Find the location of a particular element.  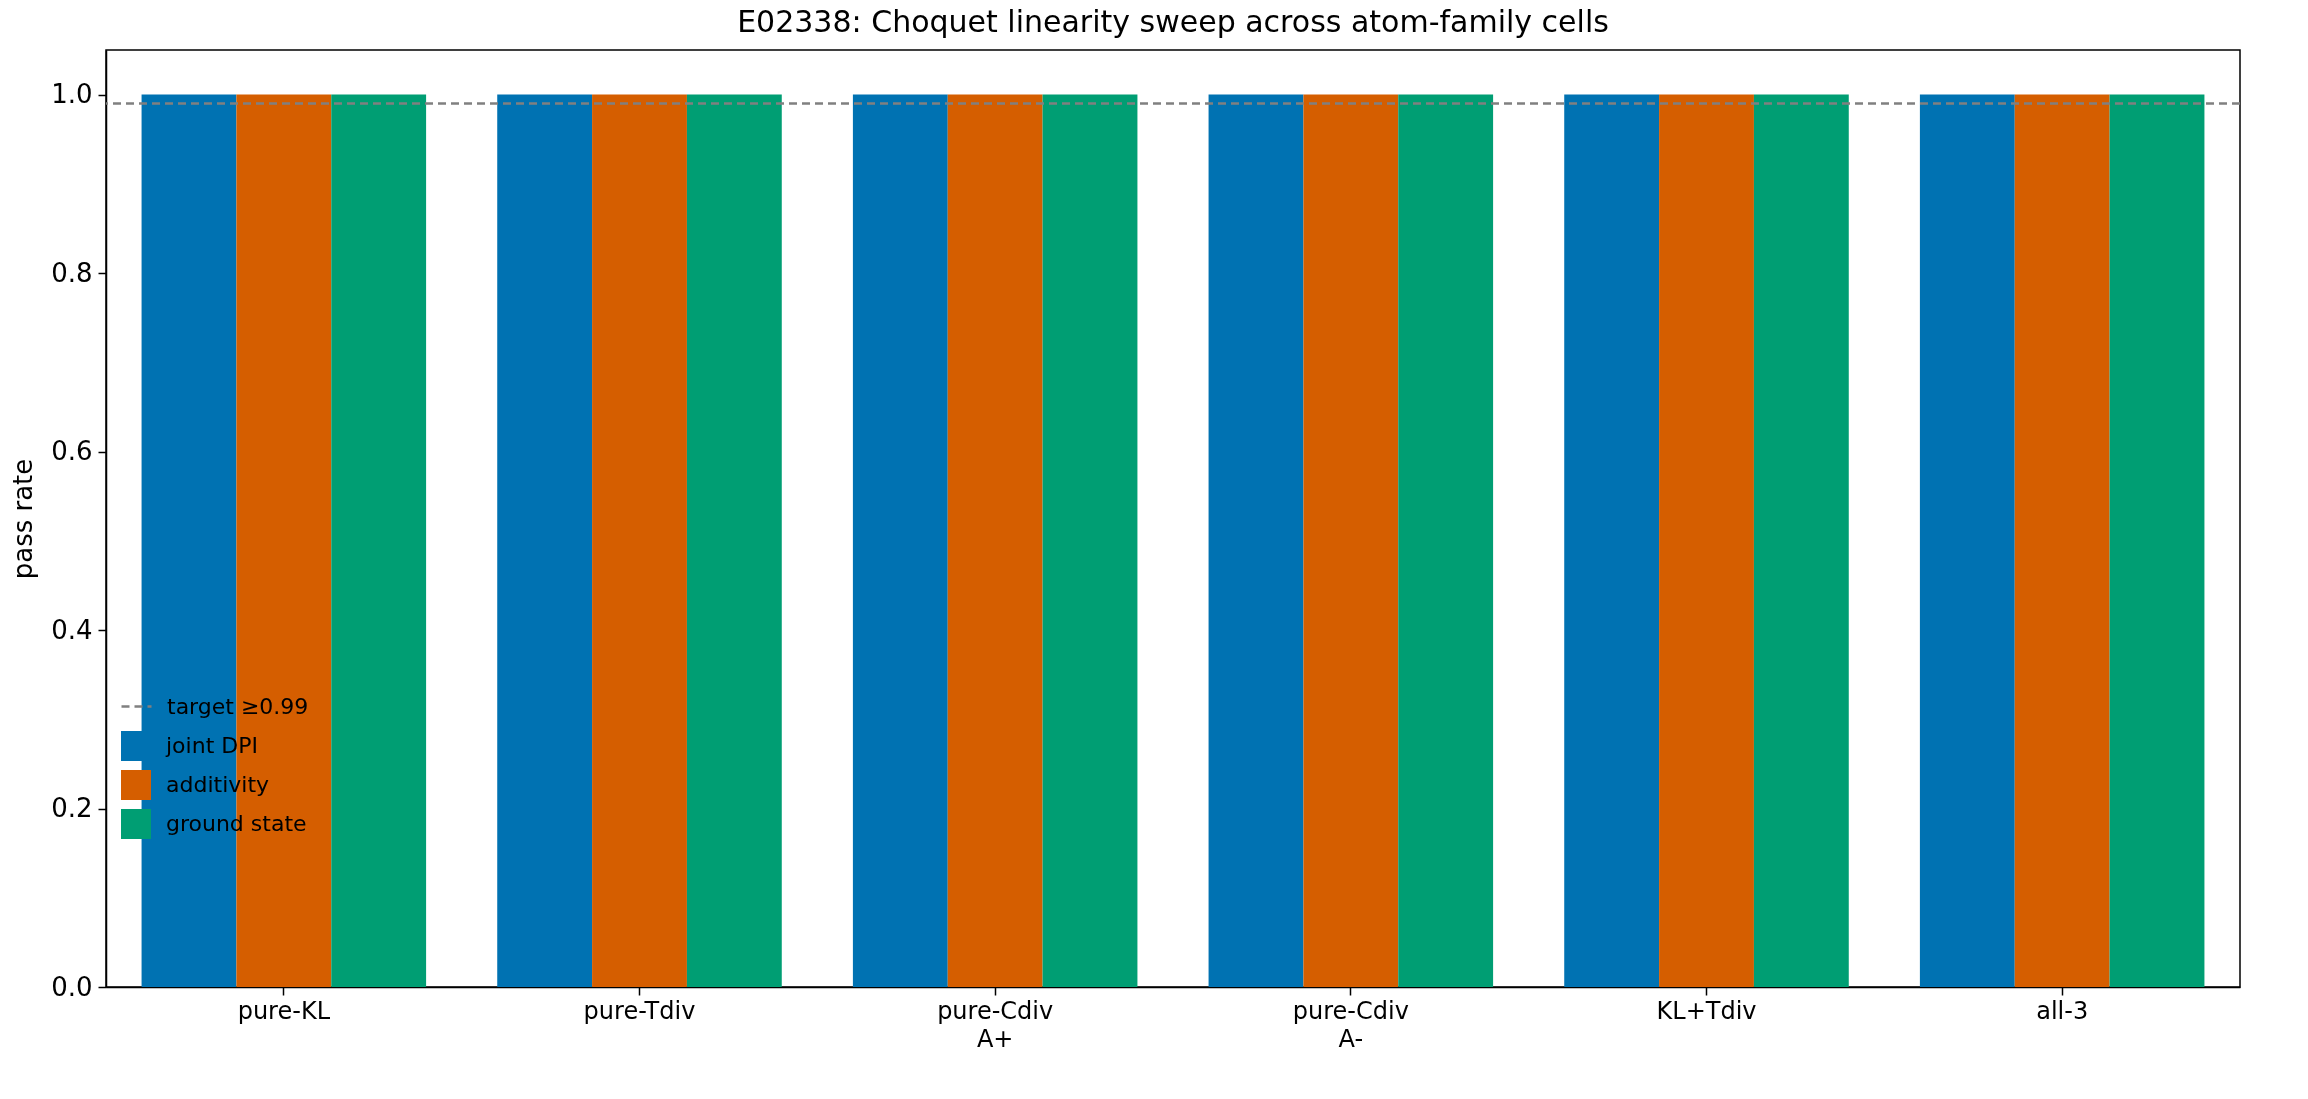

y-tick-label: 0.0 is located at coordinates (72, 986).